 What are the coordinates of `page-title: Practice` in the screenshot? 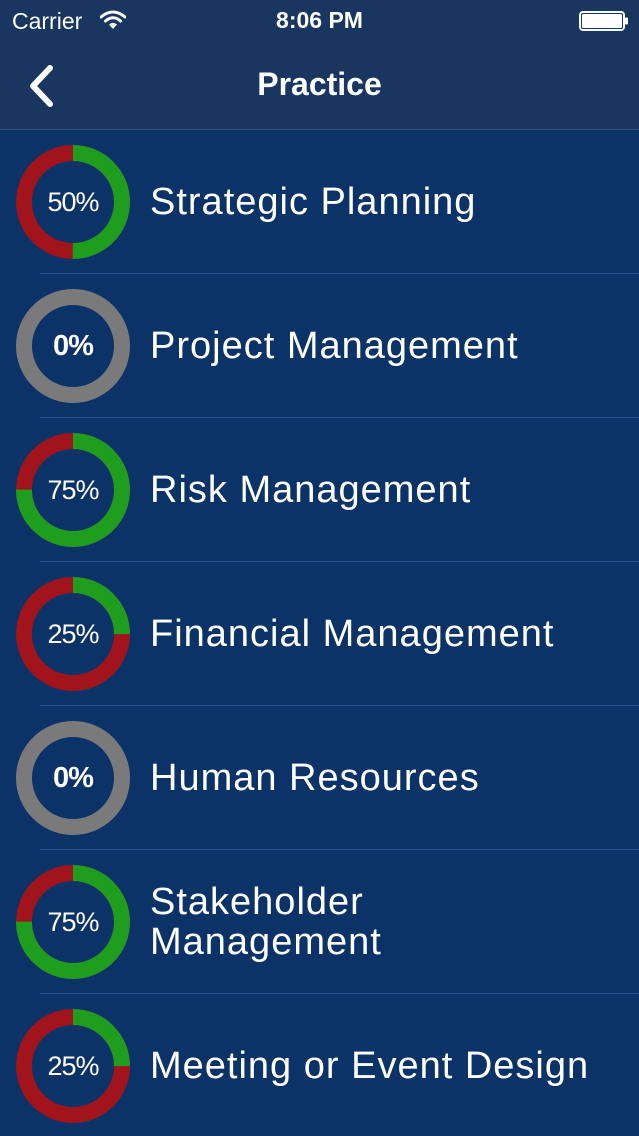 It's located at (319, 84).